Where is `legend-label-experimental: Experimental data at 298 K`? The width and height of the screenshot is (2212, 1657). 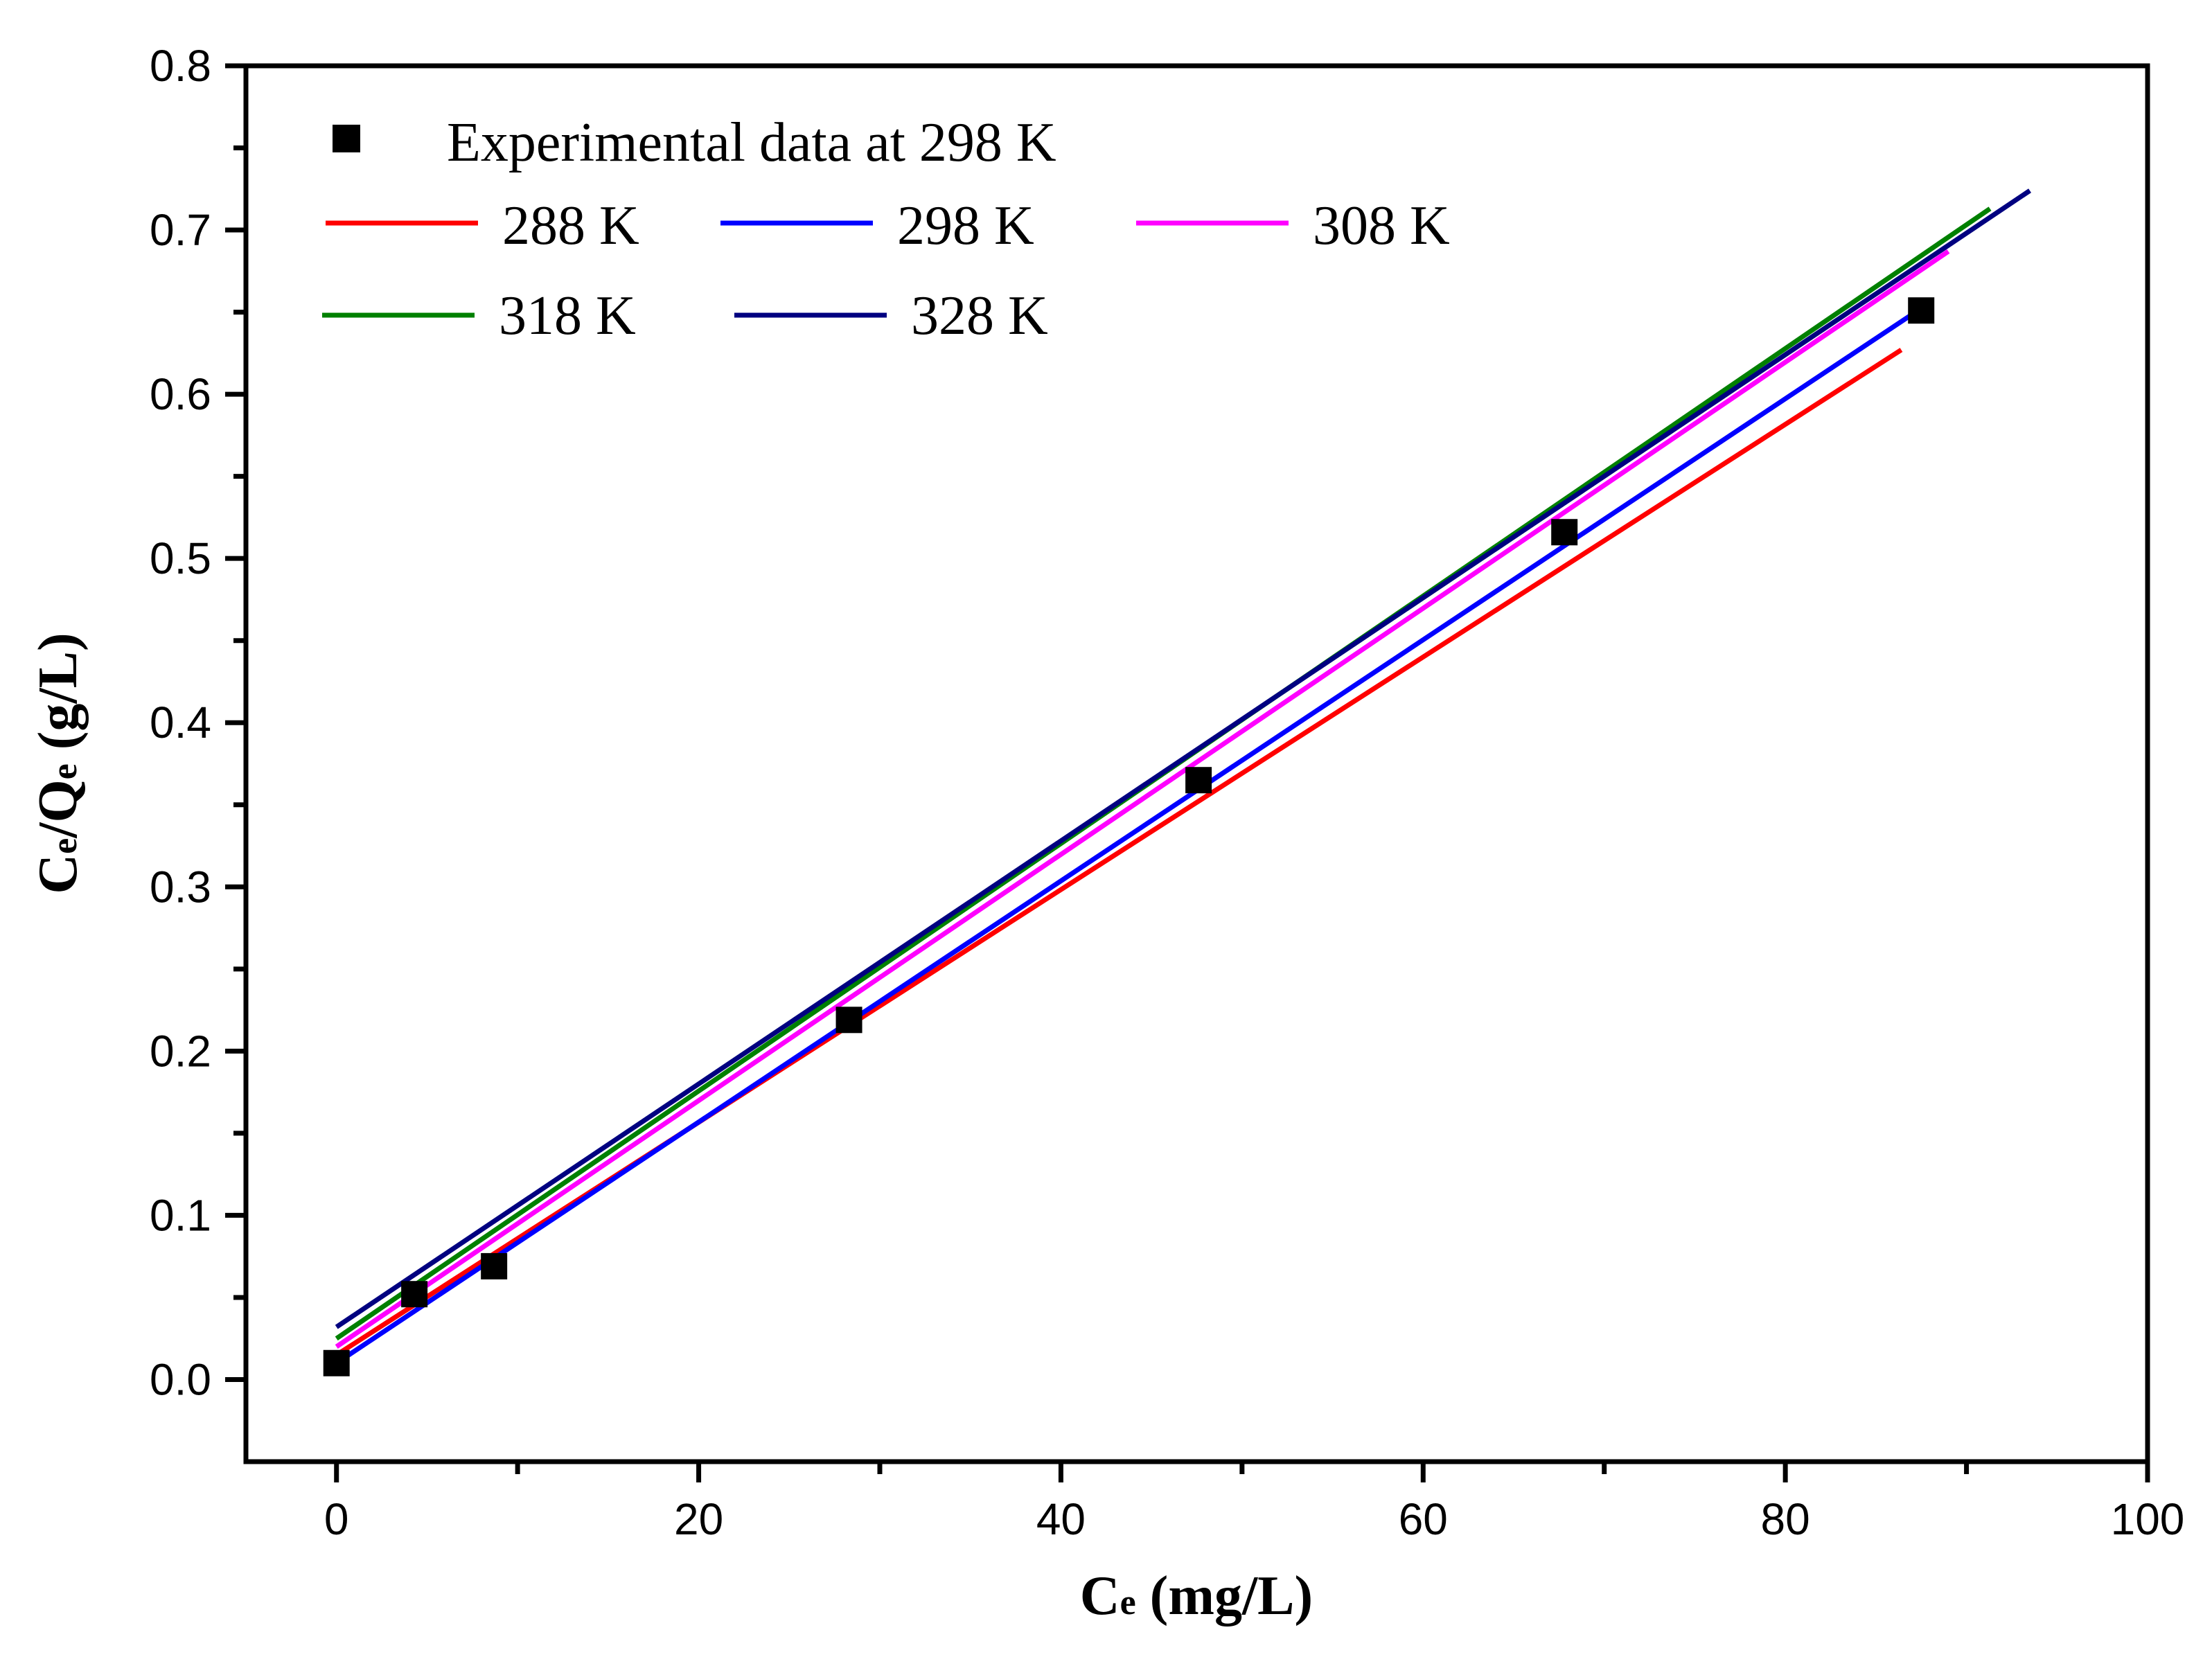
legend-label-experimental: Experimental data at 298 K is located at coordinates (751, 143).